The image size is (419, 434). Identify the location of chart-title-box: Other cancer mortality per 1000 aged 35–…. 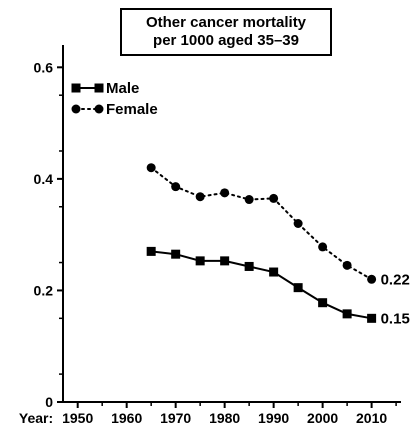
(226, 32).